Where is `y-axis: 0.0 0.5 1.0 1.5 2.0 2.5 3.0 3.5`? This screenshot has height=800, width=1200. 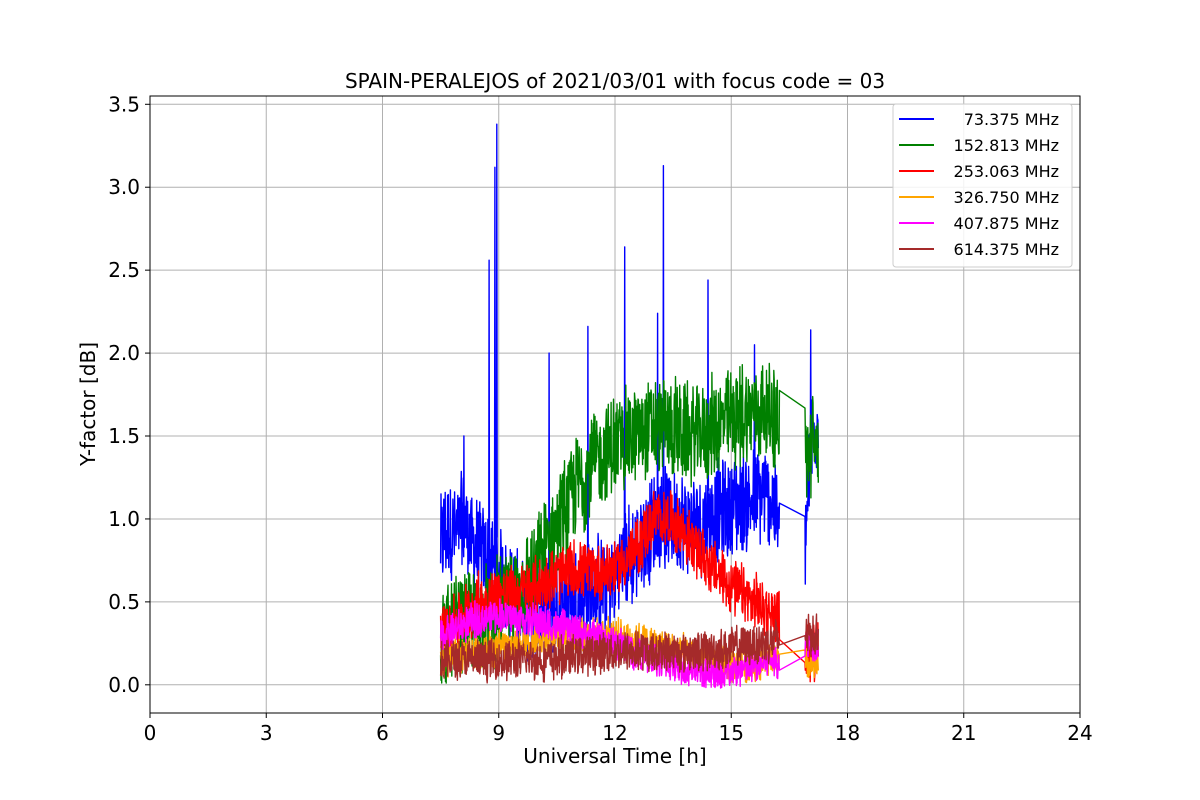
y-axis: 0.0 0.5 1.0 1.5 2.0 2.5 3.0 3.5 is located at coordinates (129, 394).